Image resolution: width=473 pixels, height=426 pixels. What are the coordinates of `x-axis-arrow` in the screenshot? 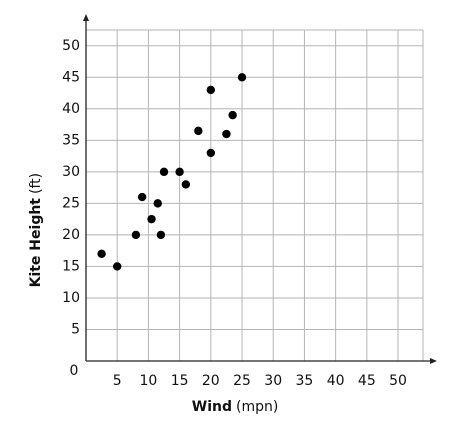 It's located at (433, 361).